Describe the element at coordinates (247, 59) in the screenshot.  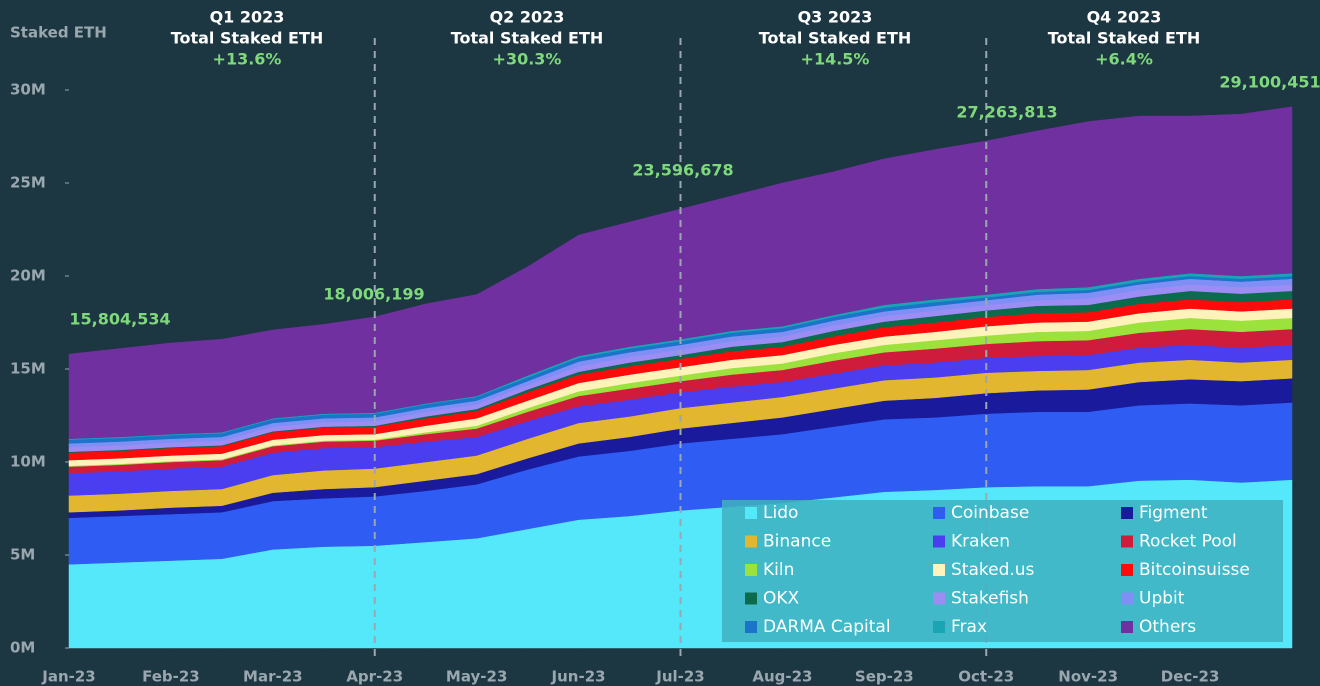
I see `quarter-change: +13.6%` at that location.